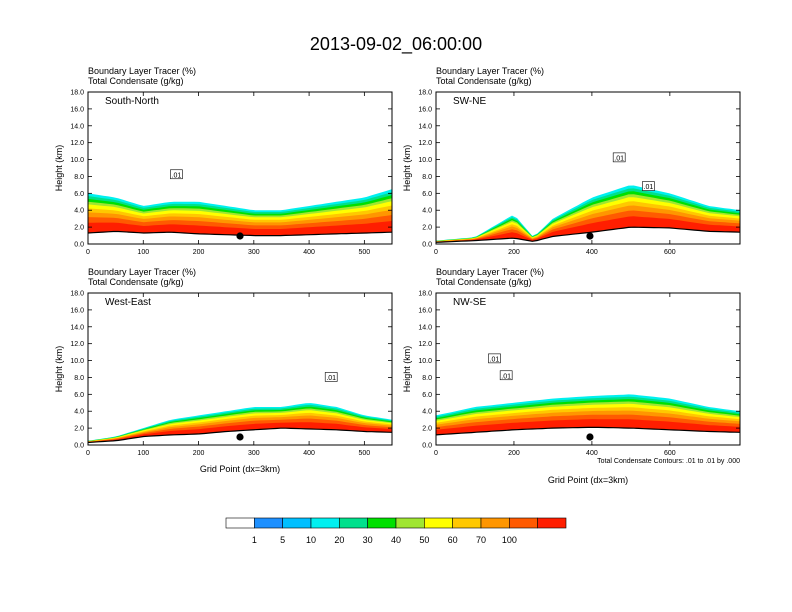  Describe the element at coordinates (339, 540) in the screenshot. I see `colorbar-label: 20` at that location.